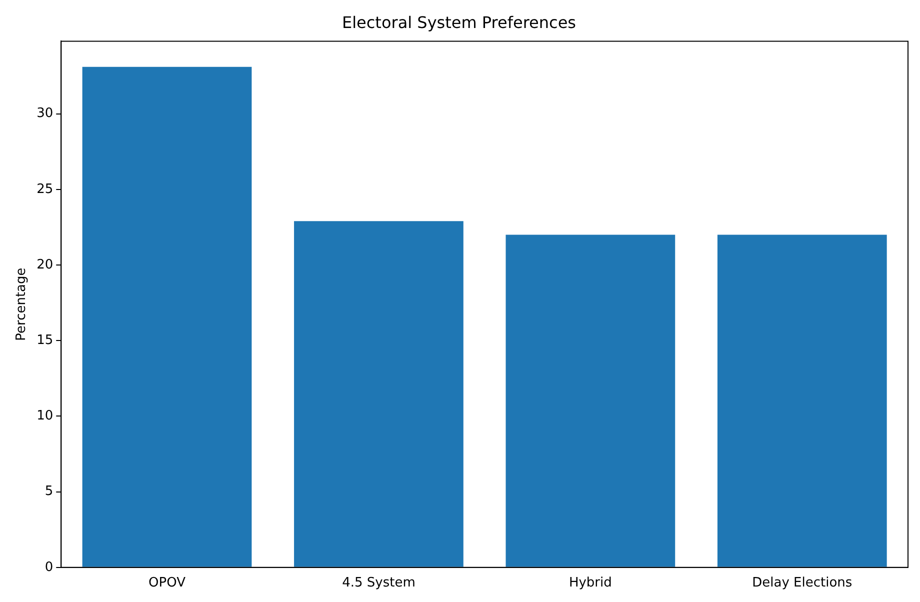 The image size is (920, 602). I want to click on y-tick-label: 20, so click(45, 264).